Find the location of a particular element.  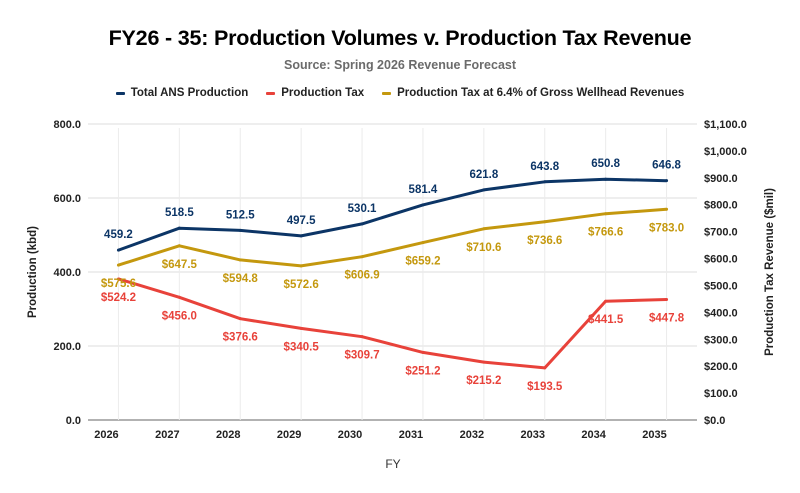

x-tick-label: 2034 is located at coordinates (593, 435).